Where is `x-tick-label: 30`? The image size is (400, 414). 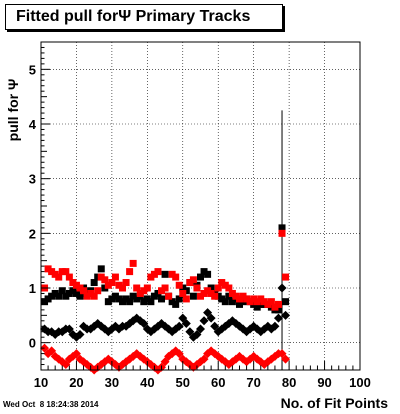 x-tick-label: 30 is located at coordinates (112, 382).